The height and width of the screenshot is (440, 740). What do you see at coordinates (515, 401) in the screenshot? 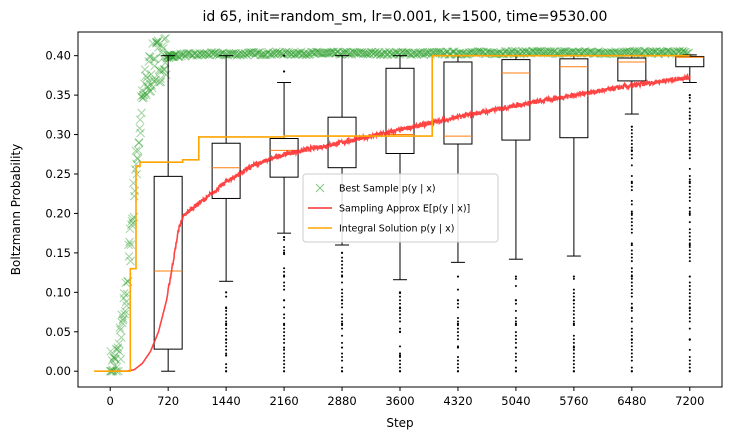
I see `x-tick-label: 5040` at bounding box center [515, 401].